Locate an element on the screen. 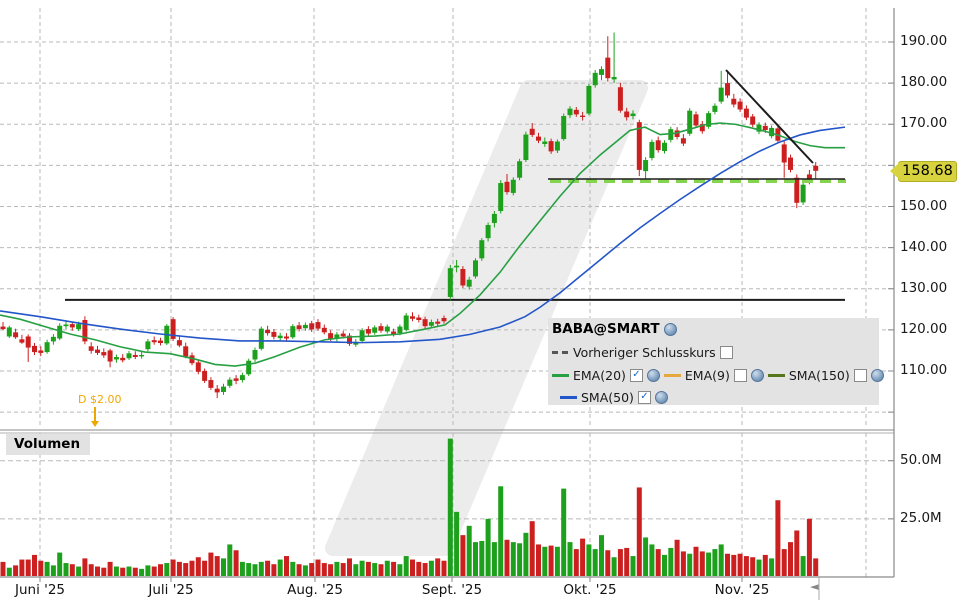  price-axis-label: 120.00 is located at coordinates (924, 328).